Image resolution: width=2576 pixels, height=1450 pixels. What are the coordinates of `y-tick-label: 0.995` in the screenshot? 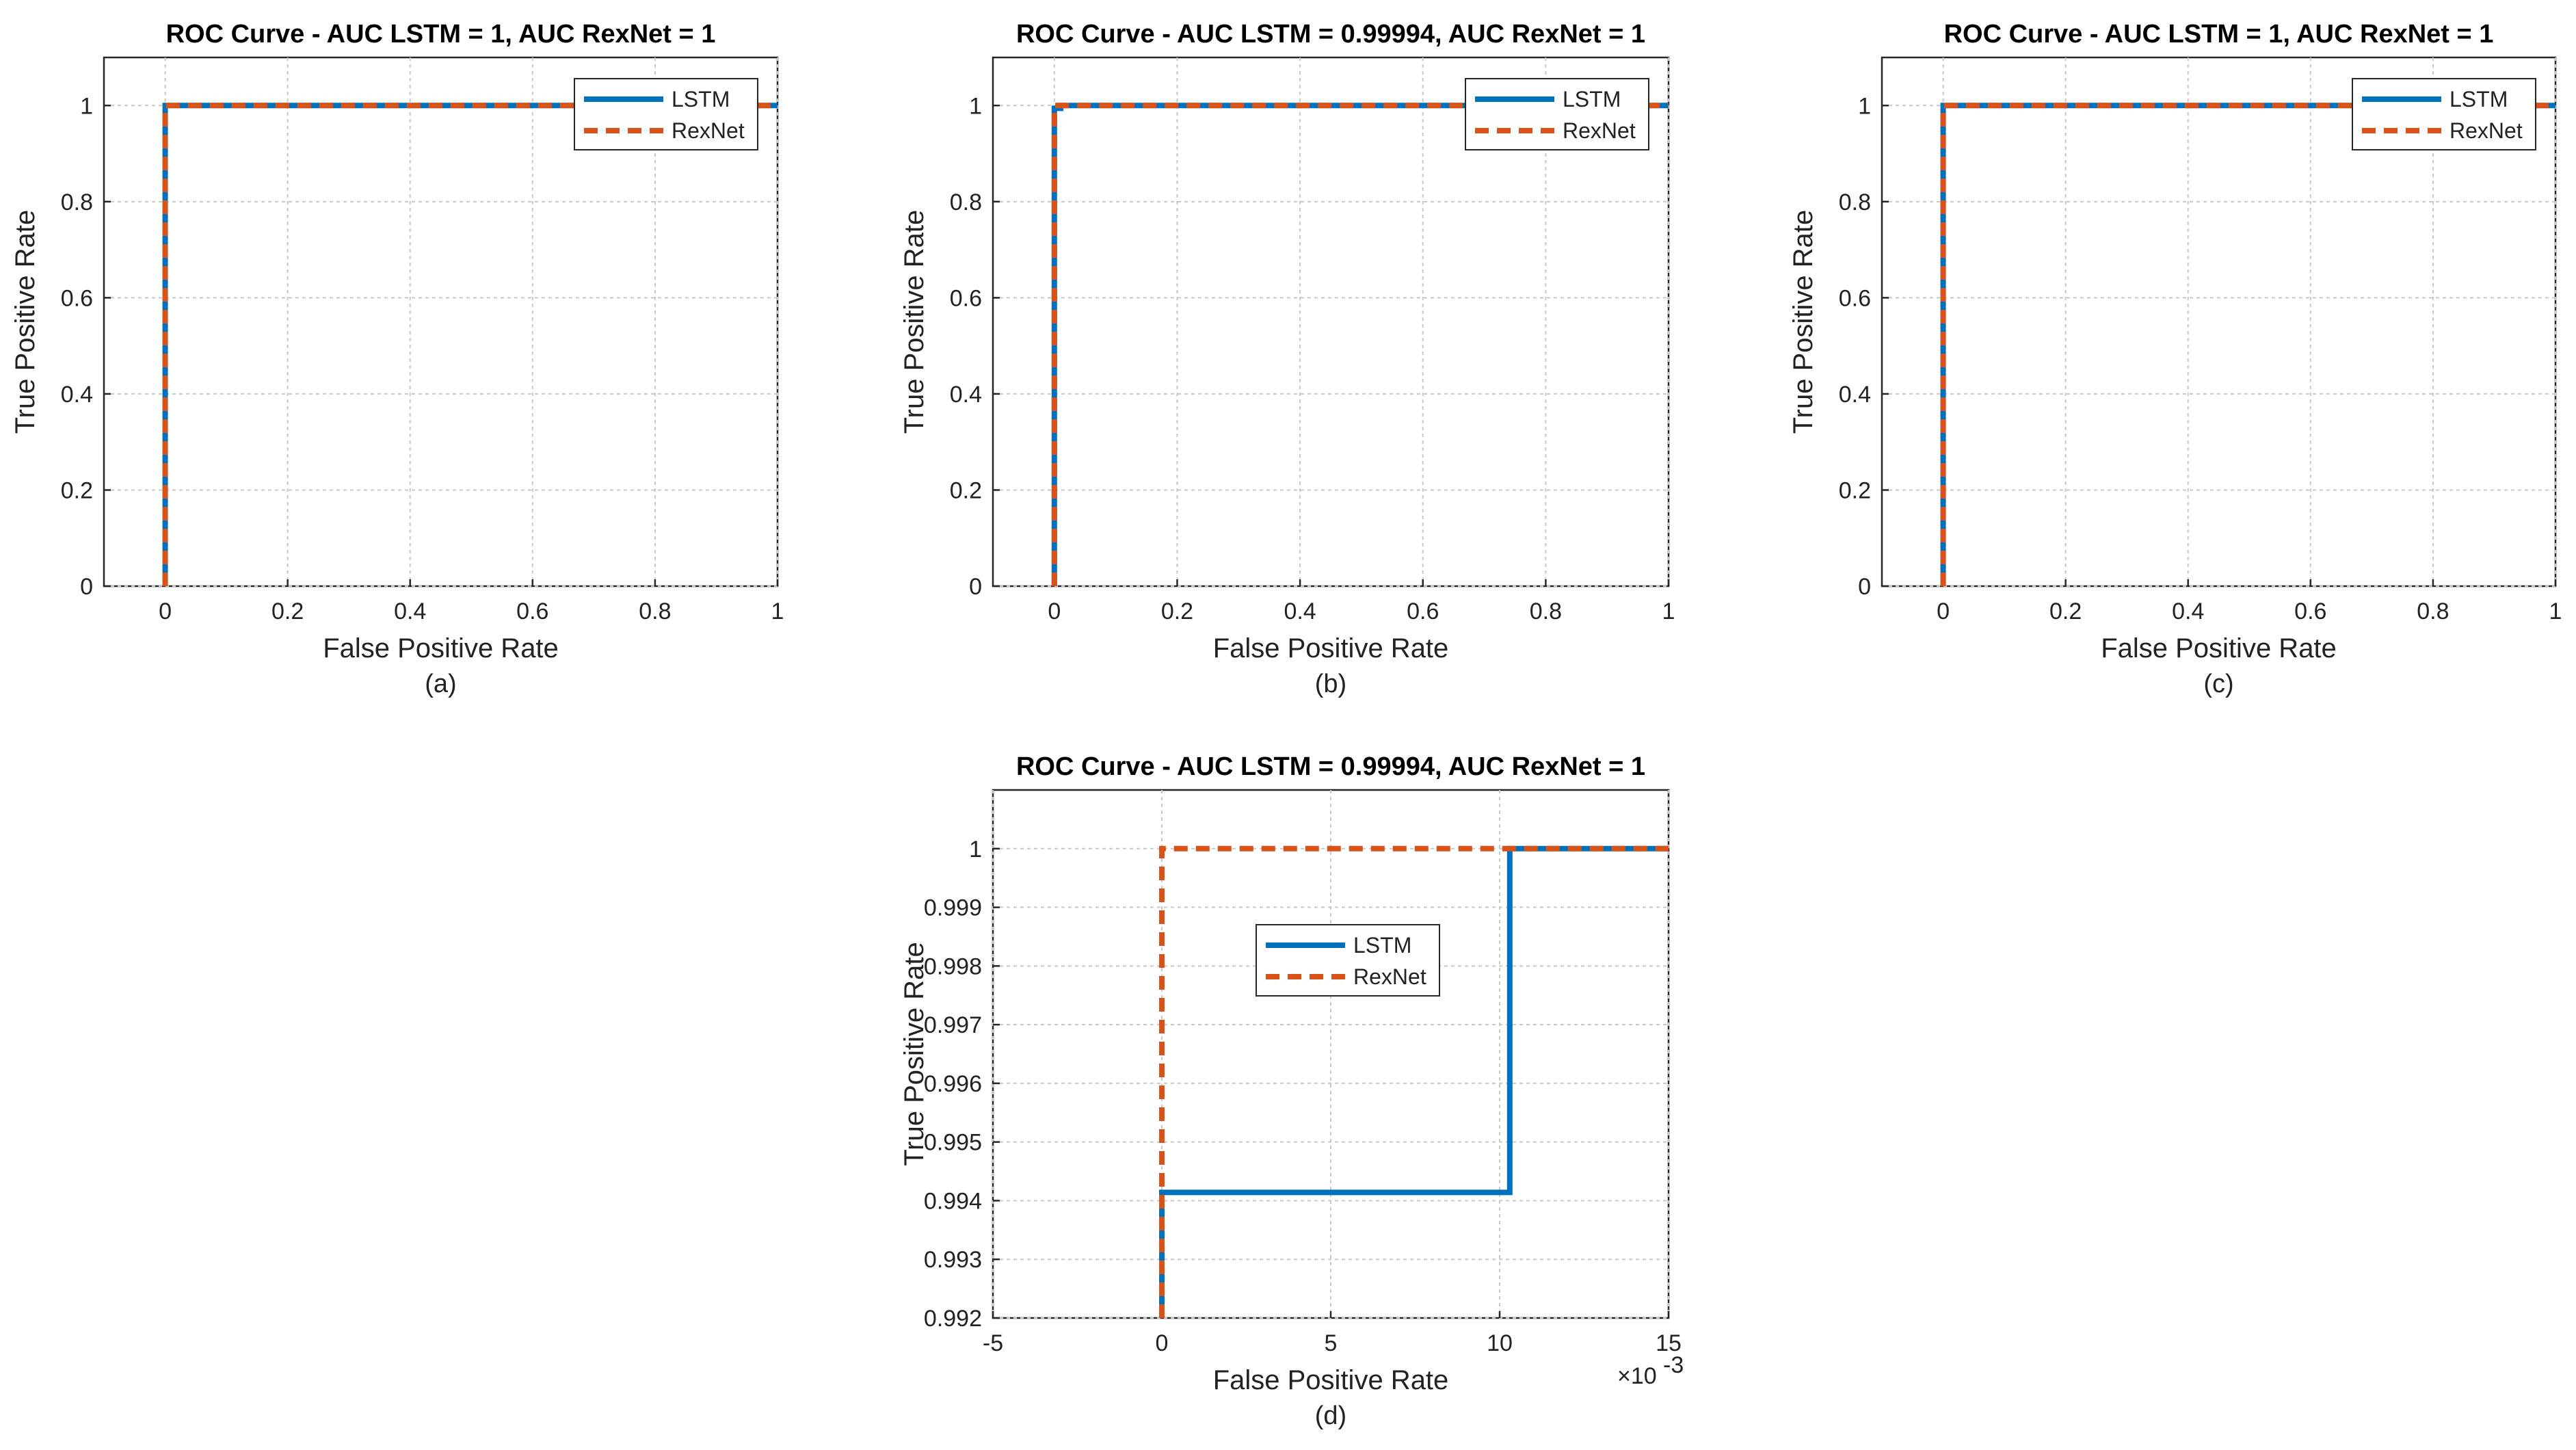 It's located at (953, 1143).